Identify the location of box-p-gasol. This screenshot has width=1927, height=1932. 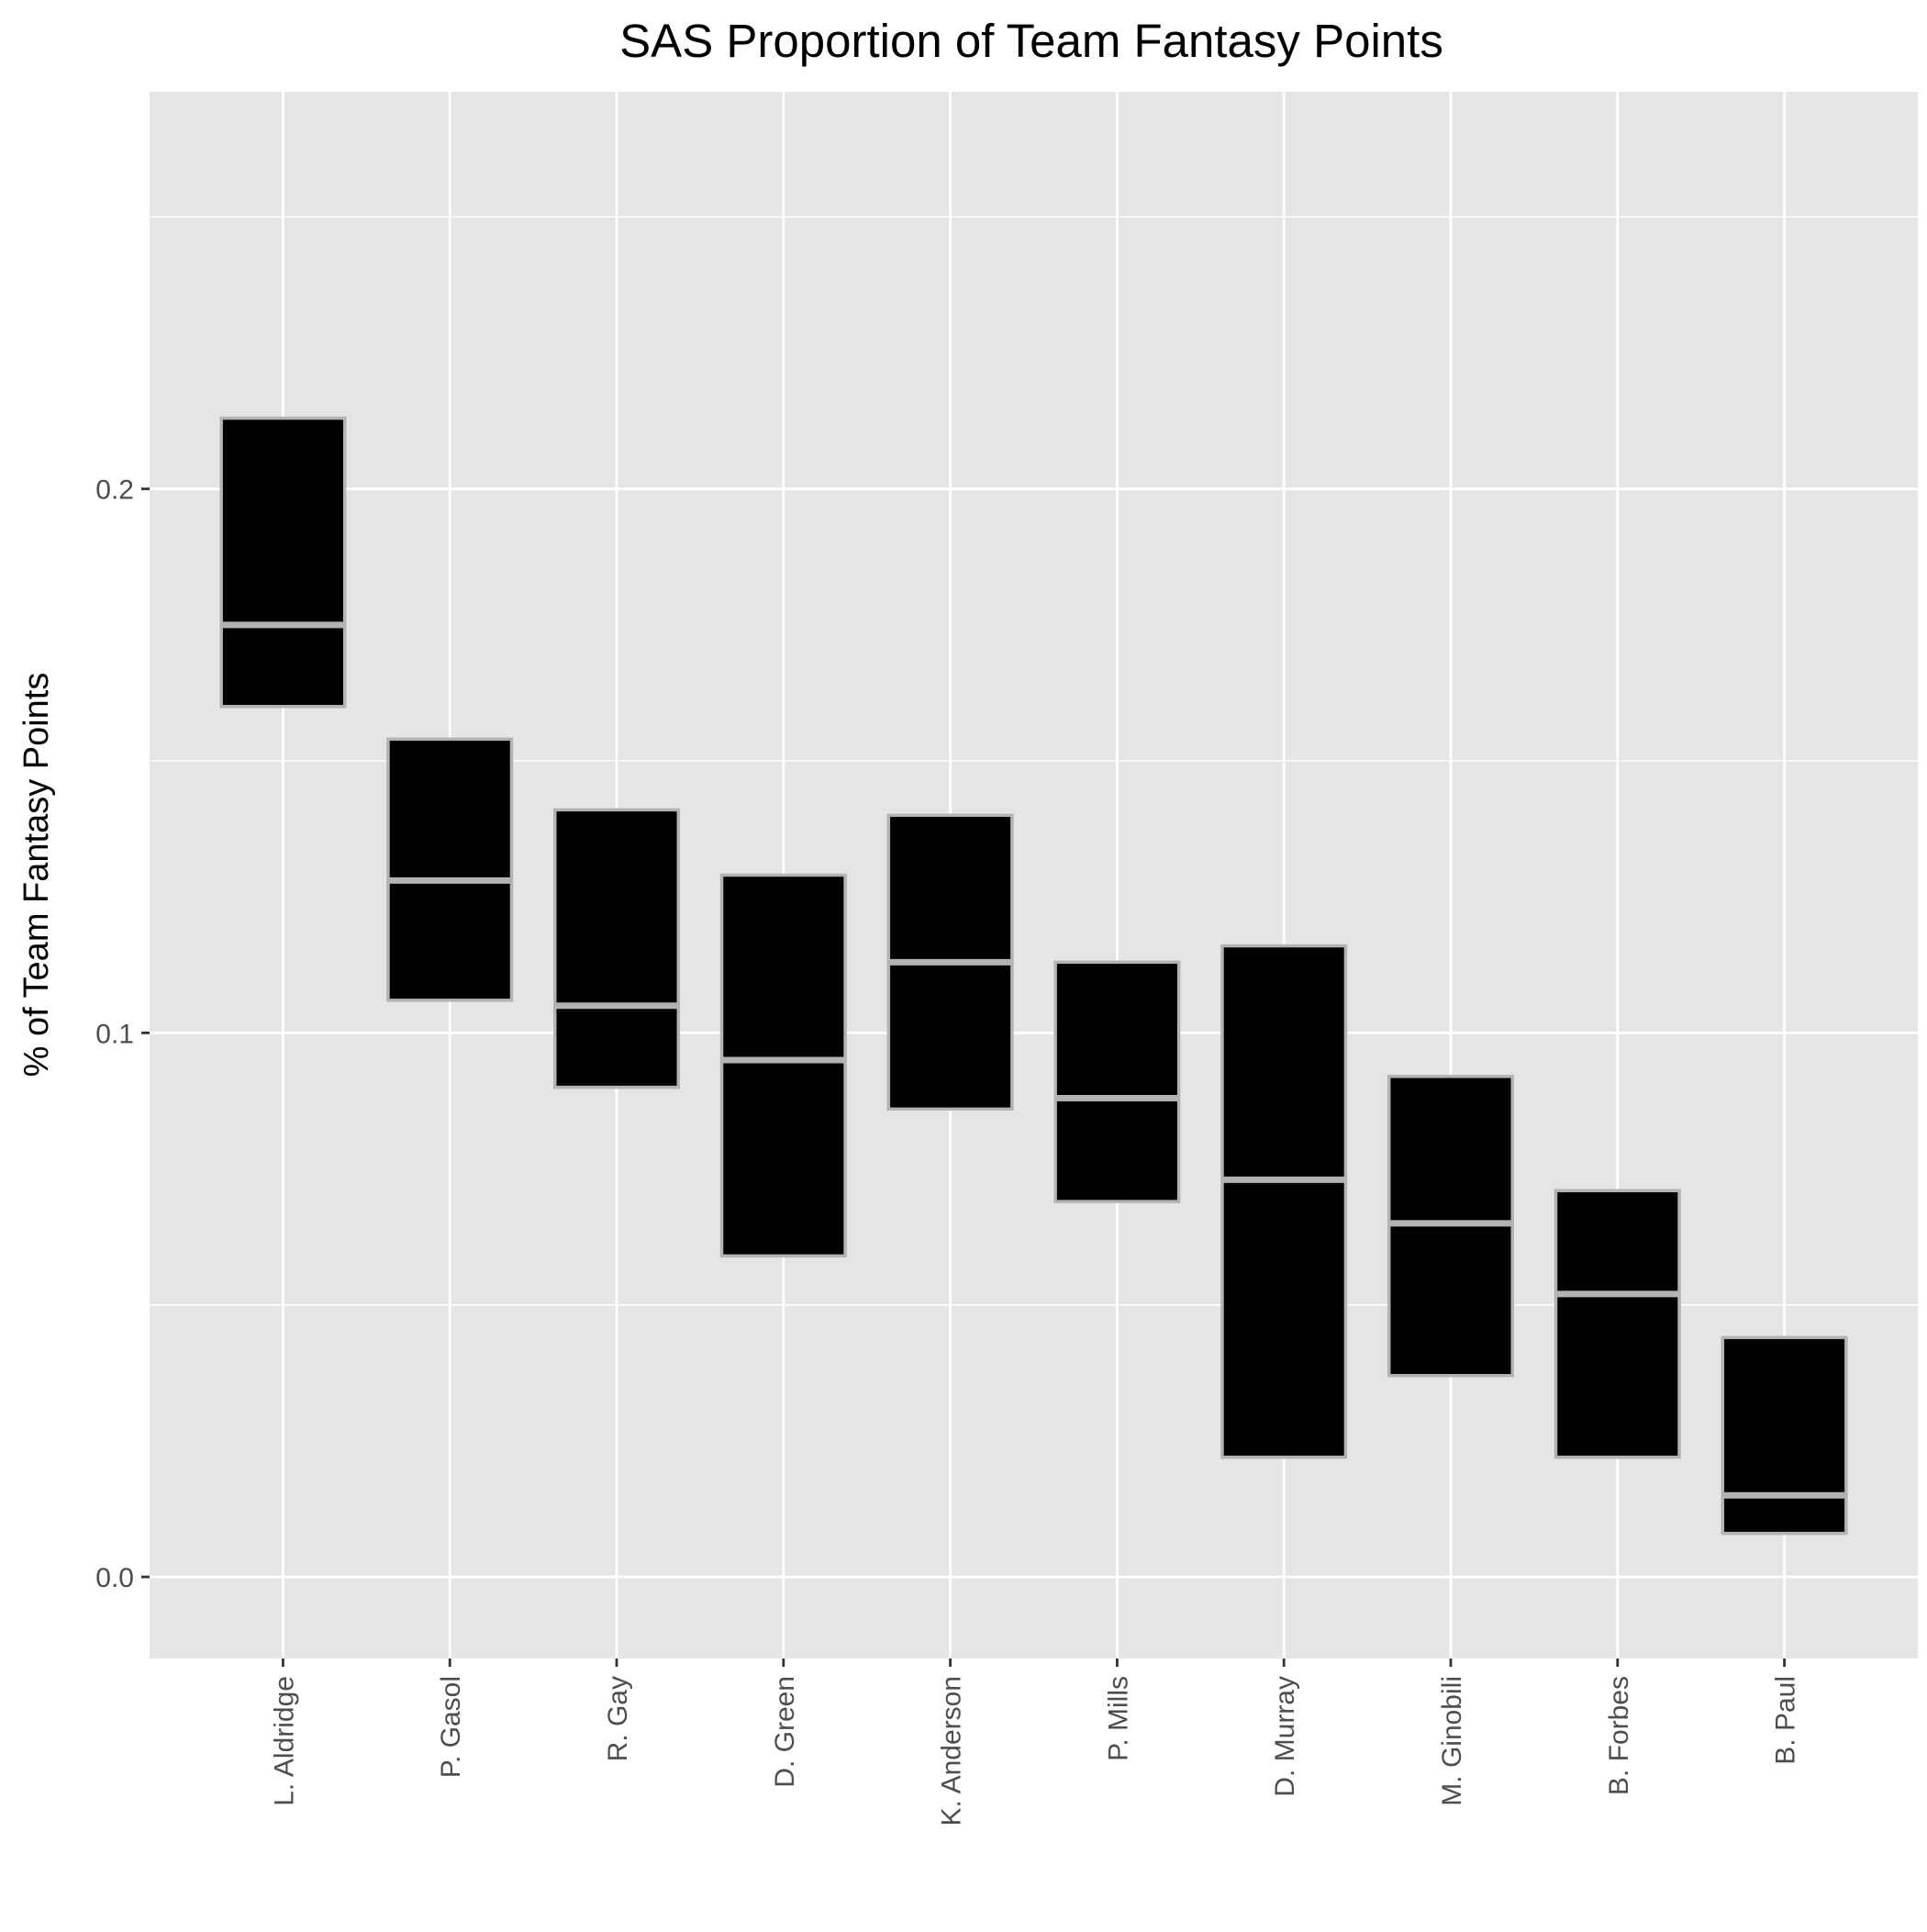
(450, 869).